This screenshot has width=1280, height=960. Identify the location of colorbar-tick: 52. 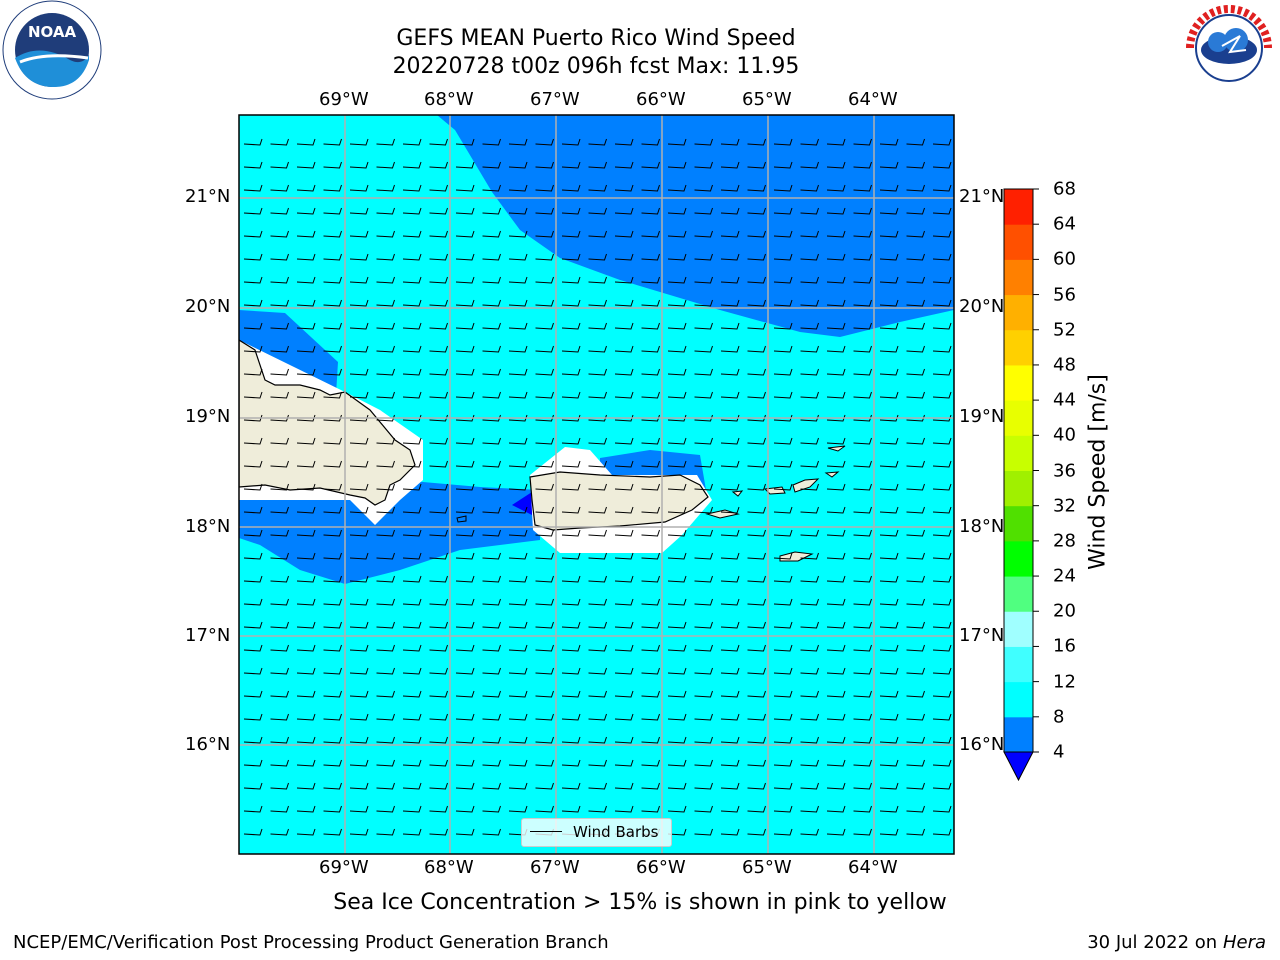
(1064, 330).